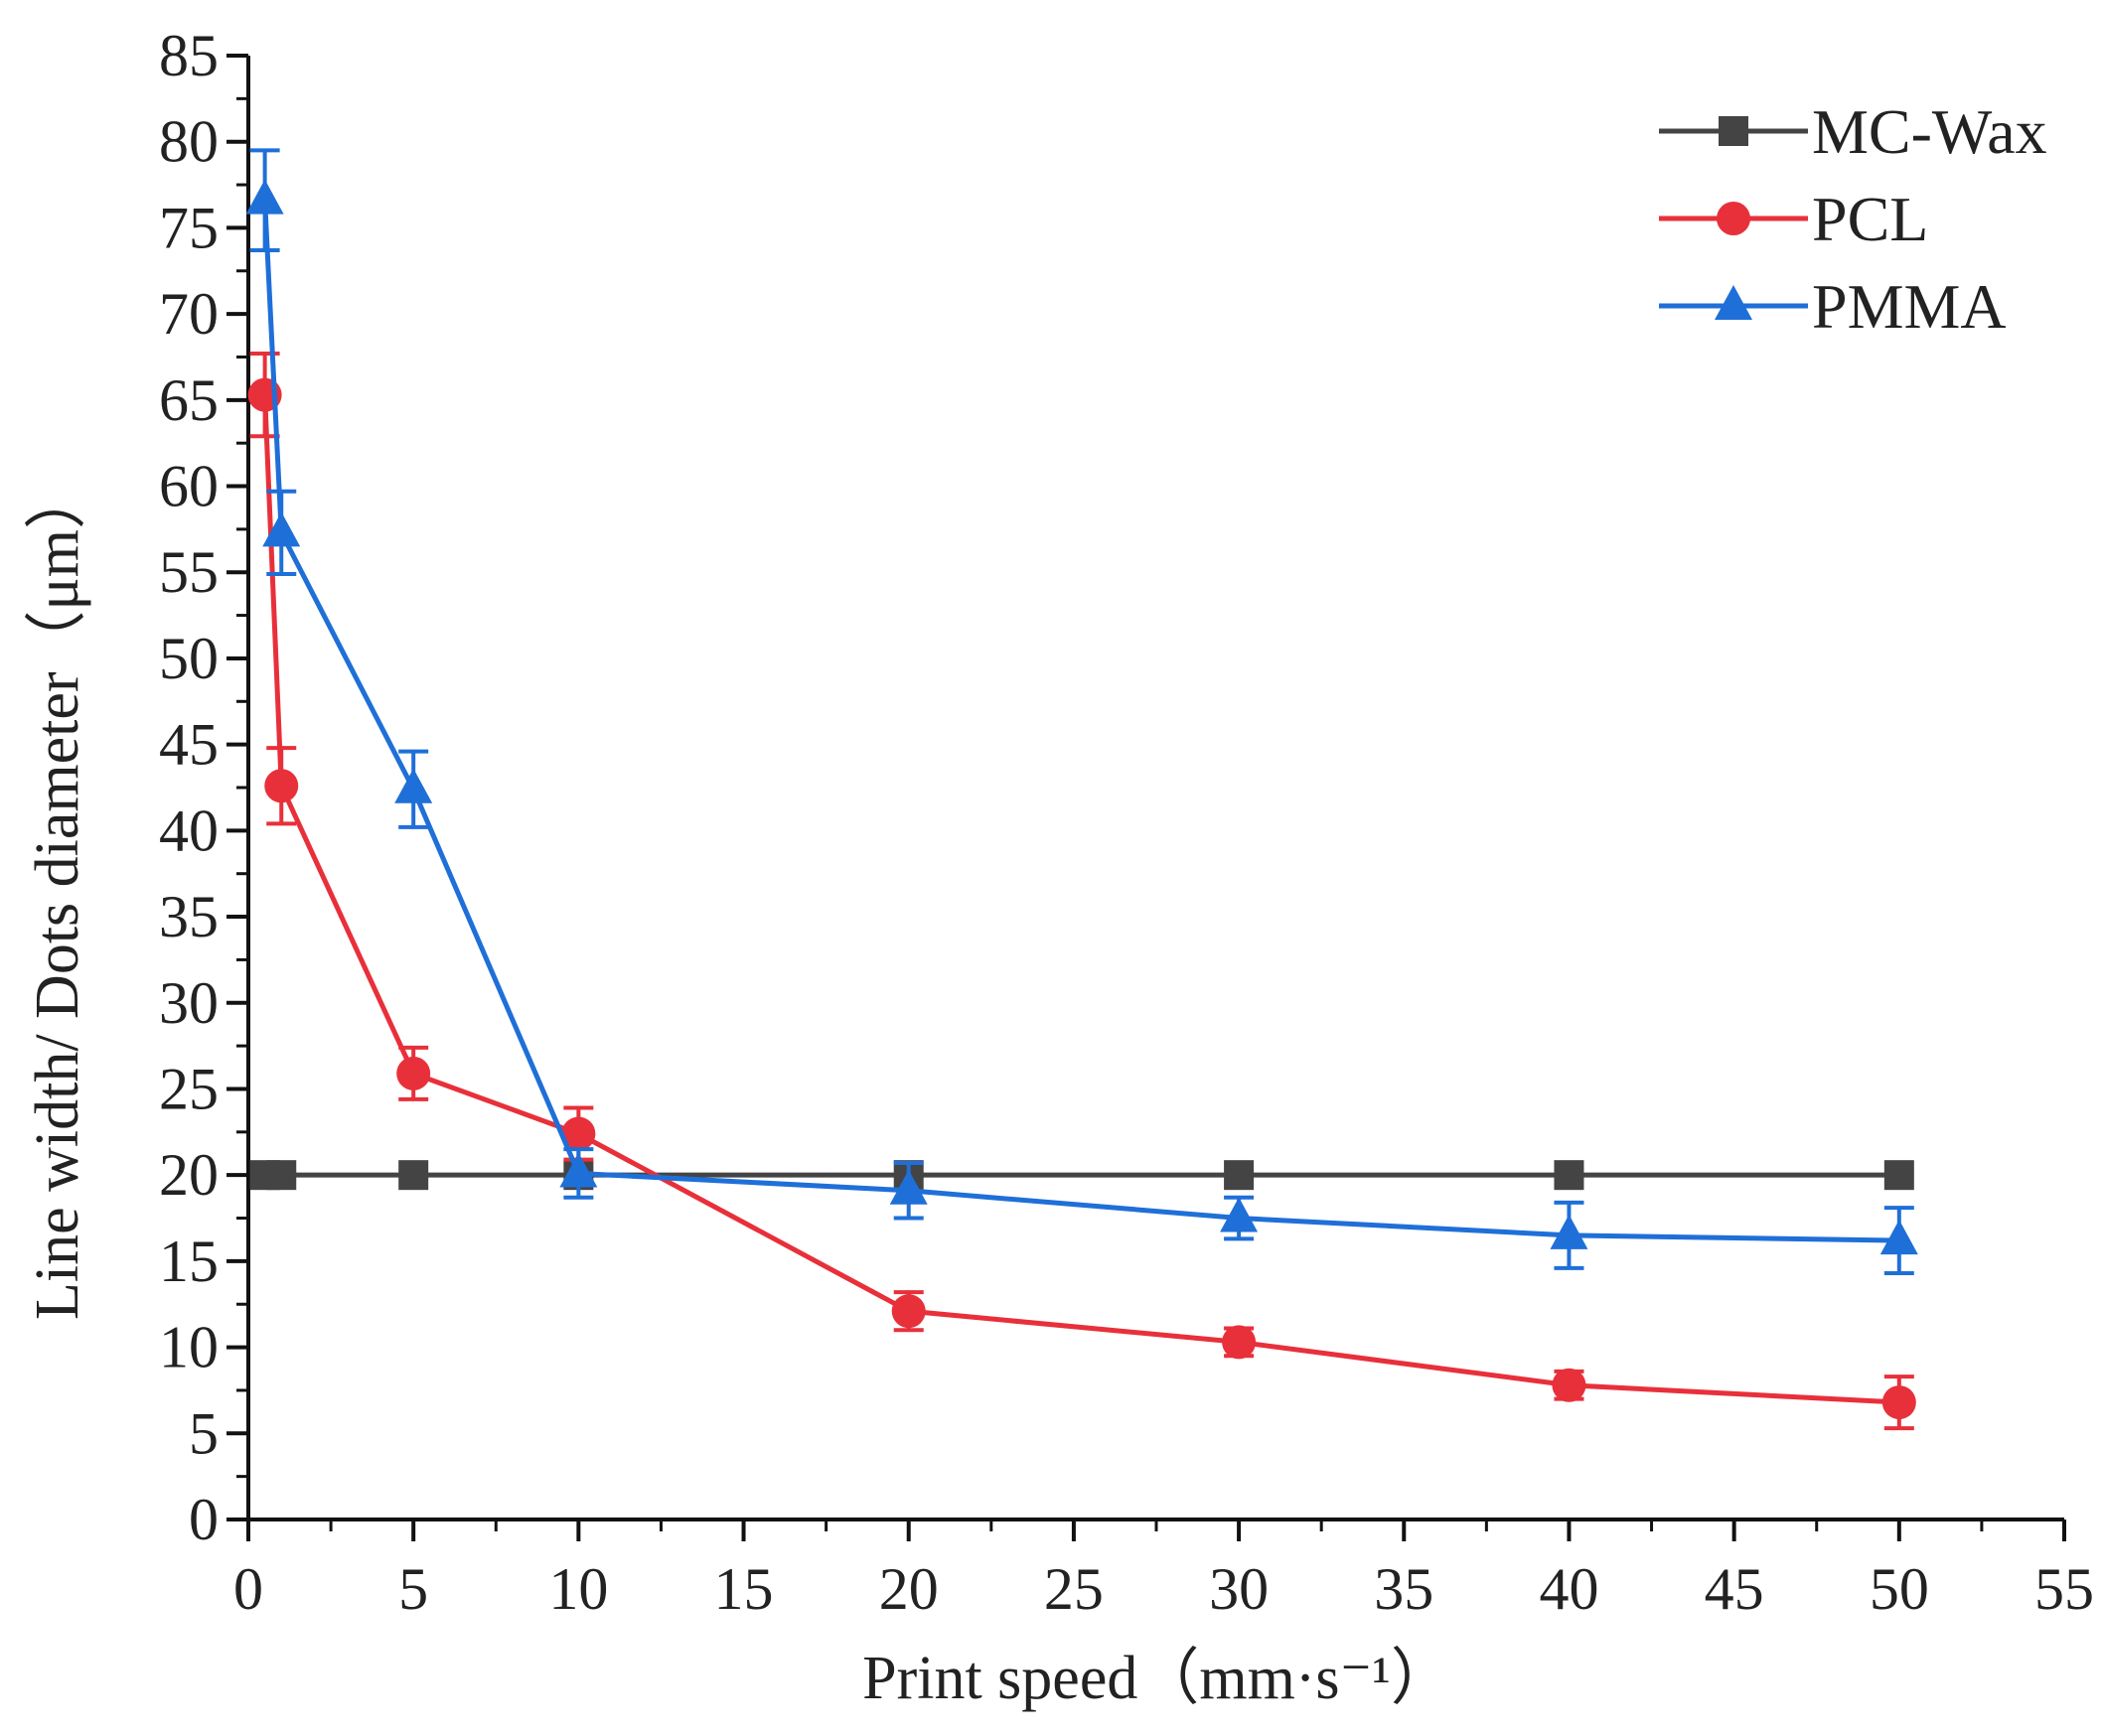  What do you see at coordinates (189, 1088) in the screenshot?
I see `y-tick-label: 25` at bounding box center [189, 1088].